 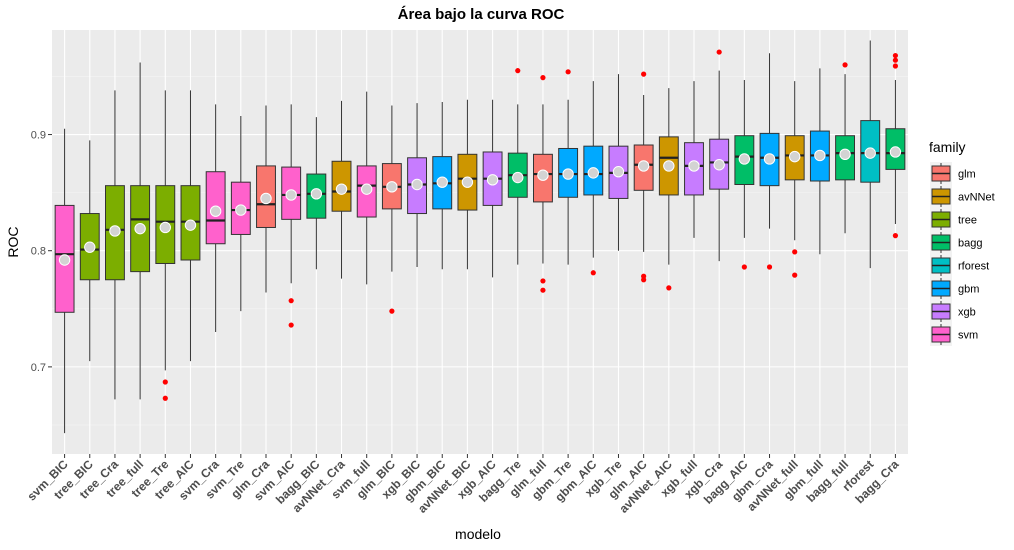 I want to click on box-gbm_full, so click(x=819, y=161).